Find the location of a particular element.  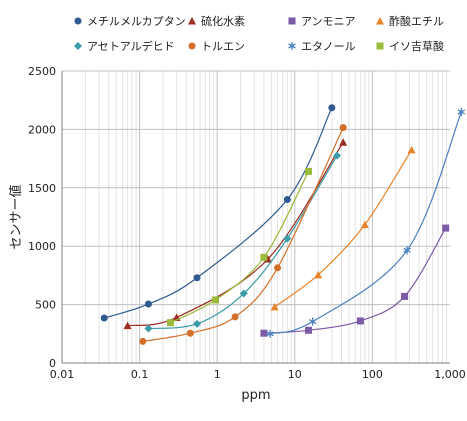

y-tick-label: 2500 is located at coordinates (42, 71).